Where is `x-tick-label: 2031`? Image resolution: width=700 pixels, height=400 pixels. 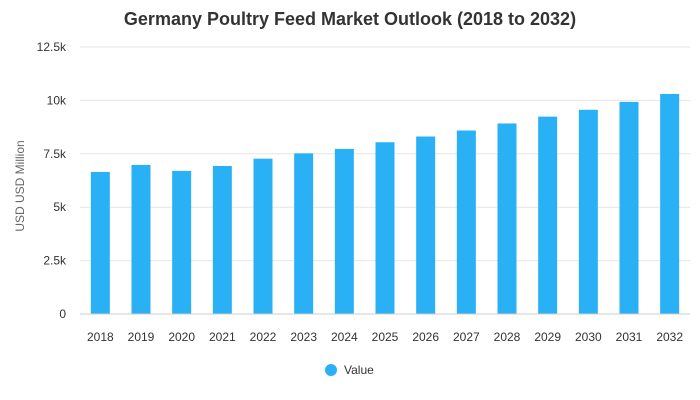 x-tick-label: 2031 is located at coordinates (629, 337).